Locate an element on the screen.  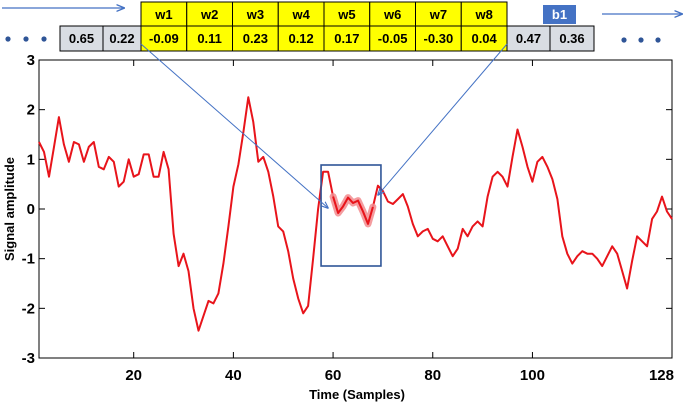
context-value-left: 0.22 is located at coordinates (121, 38).